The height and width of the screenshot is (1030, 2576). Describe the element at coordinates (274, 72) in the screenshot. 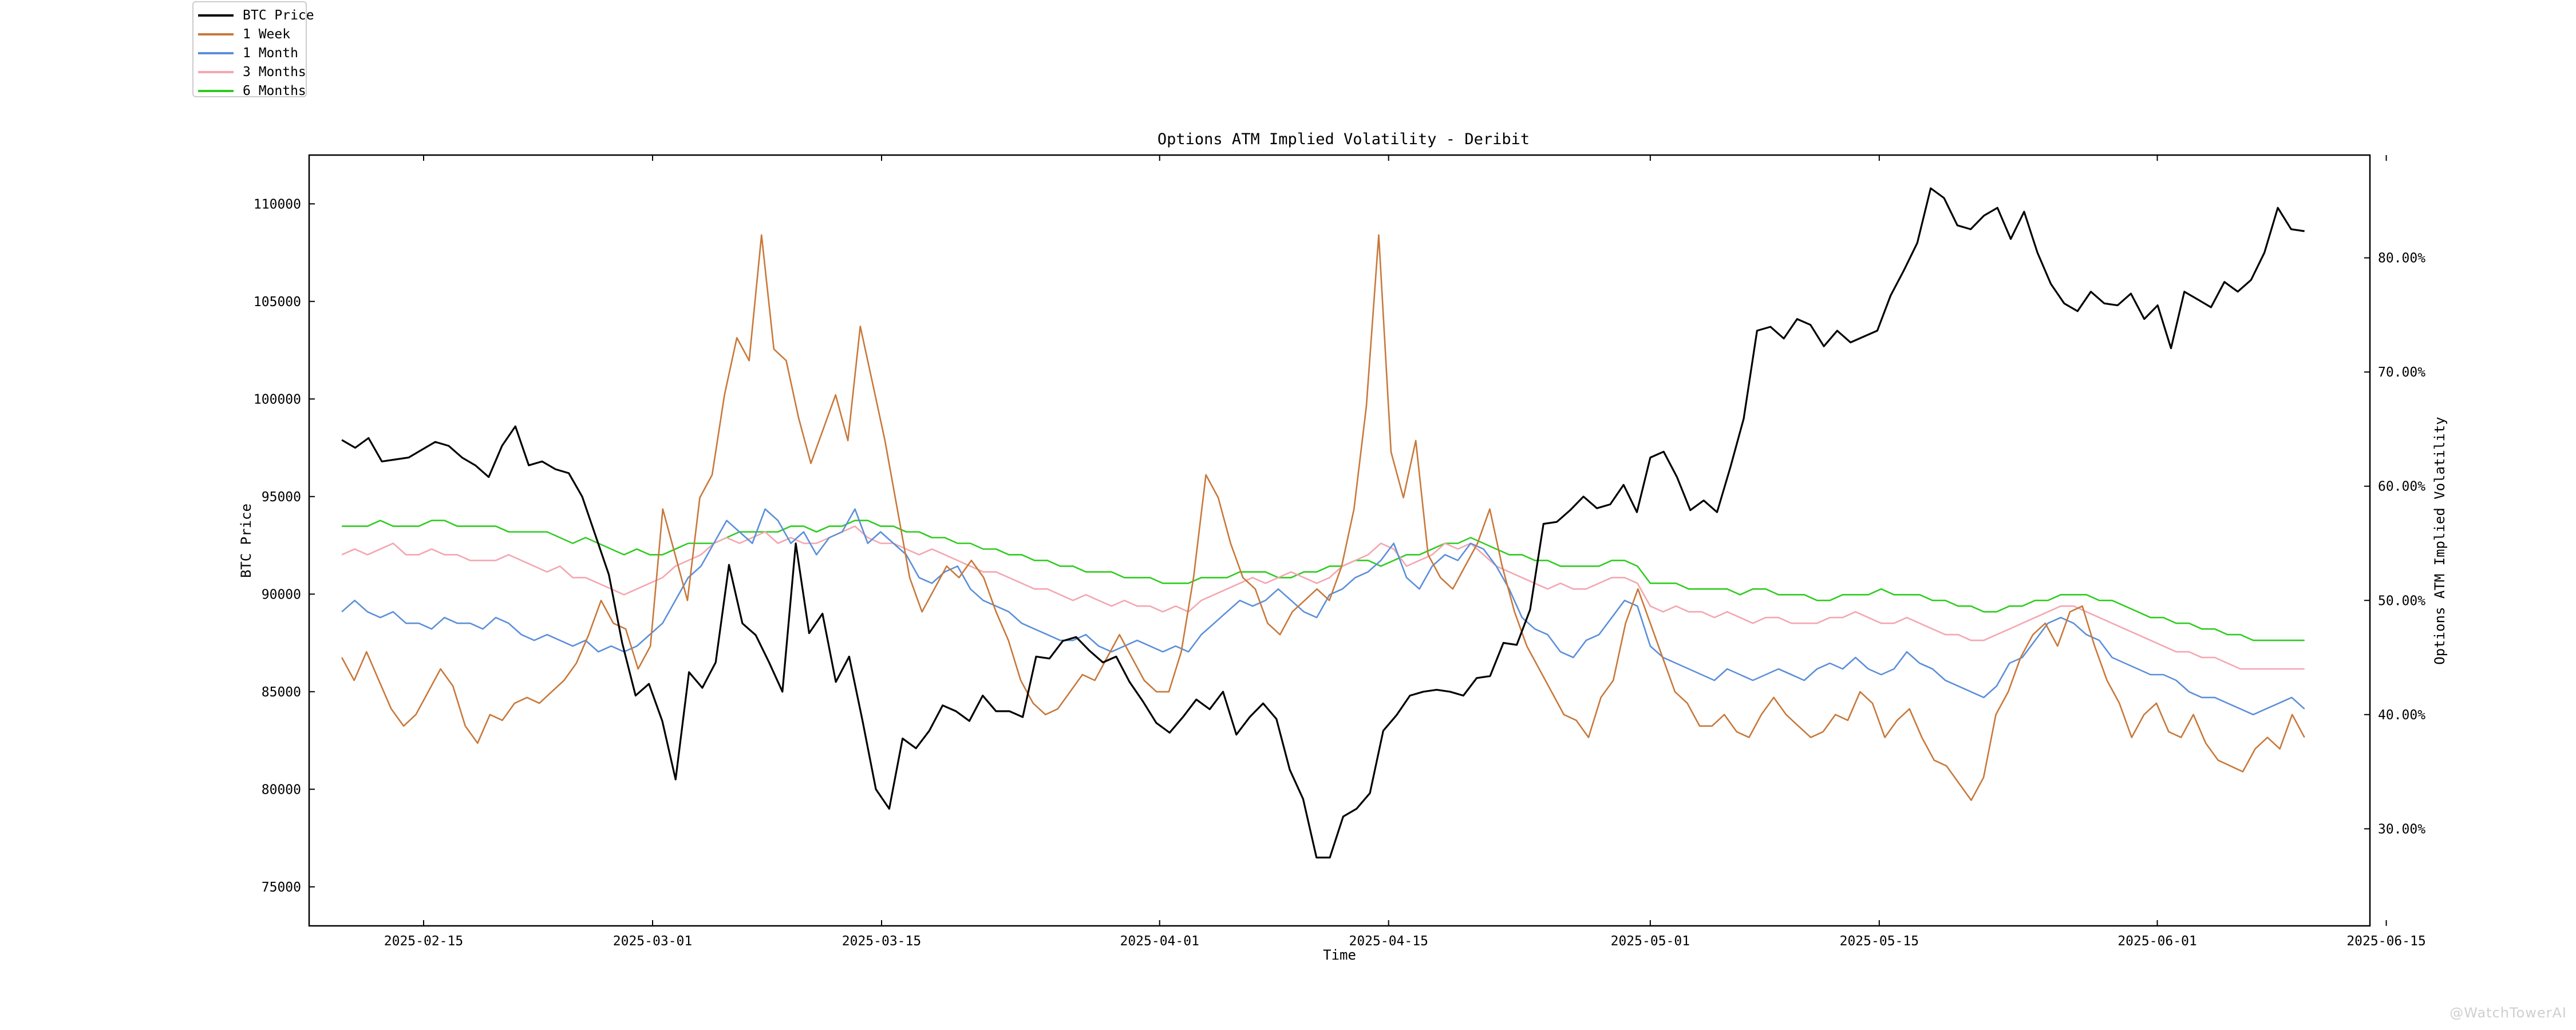

I see `legend-label-3-months: 3 Months` at that location.